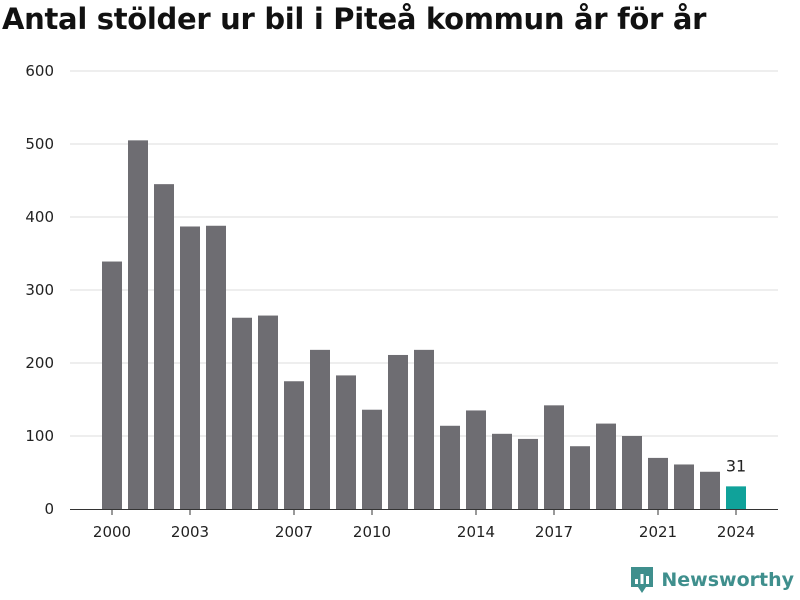  Describe the element at coordinates (727, 580) in the screenshot. I see `brand-name: Newsworthy` at that location.